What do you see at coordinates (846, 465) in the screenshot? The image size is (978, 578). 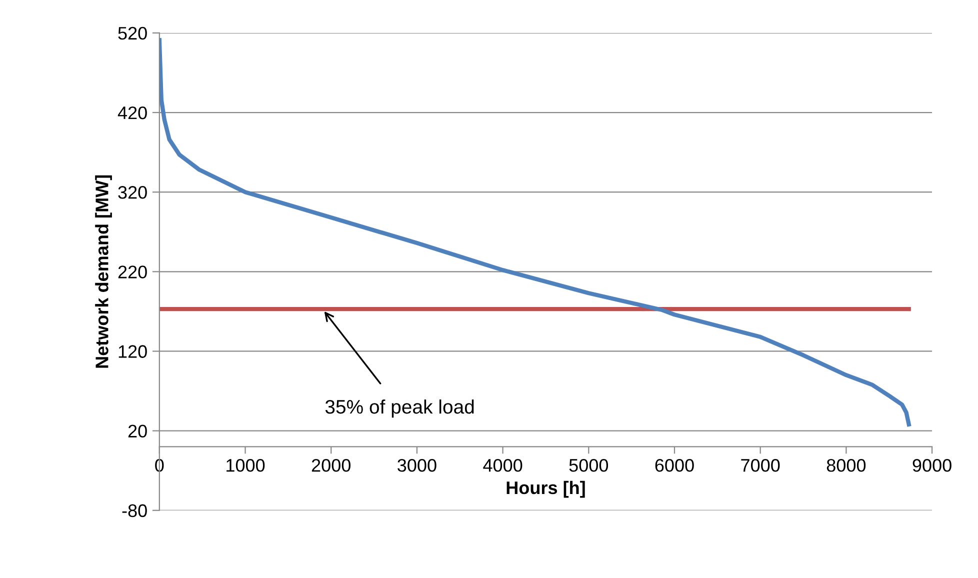 I see `x-tick-label: 8000` at bounding box center [846, 465].